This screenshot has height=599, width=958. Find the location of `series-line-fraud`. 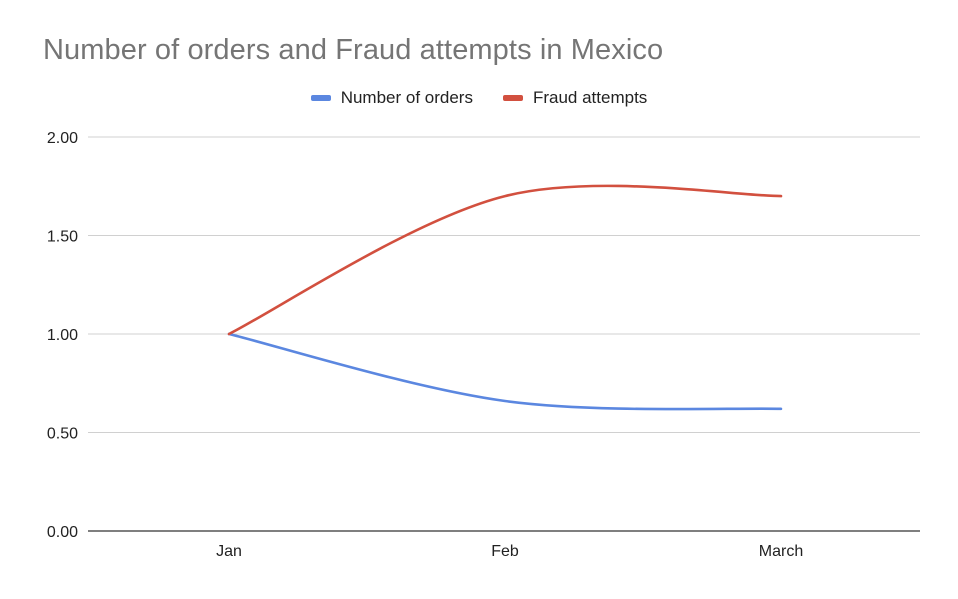

series-line-fraud is located at coordinates (505, 260).